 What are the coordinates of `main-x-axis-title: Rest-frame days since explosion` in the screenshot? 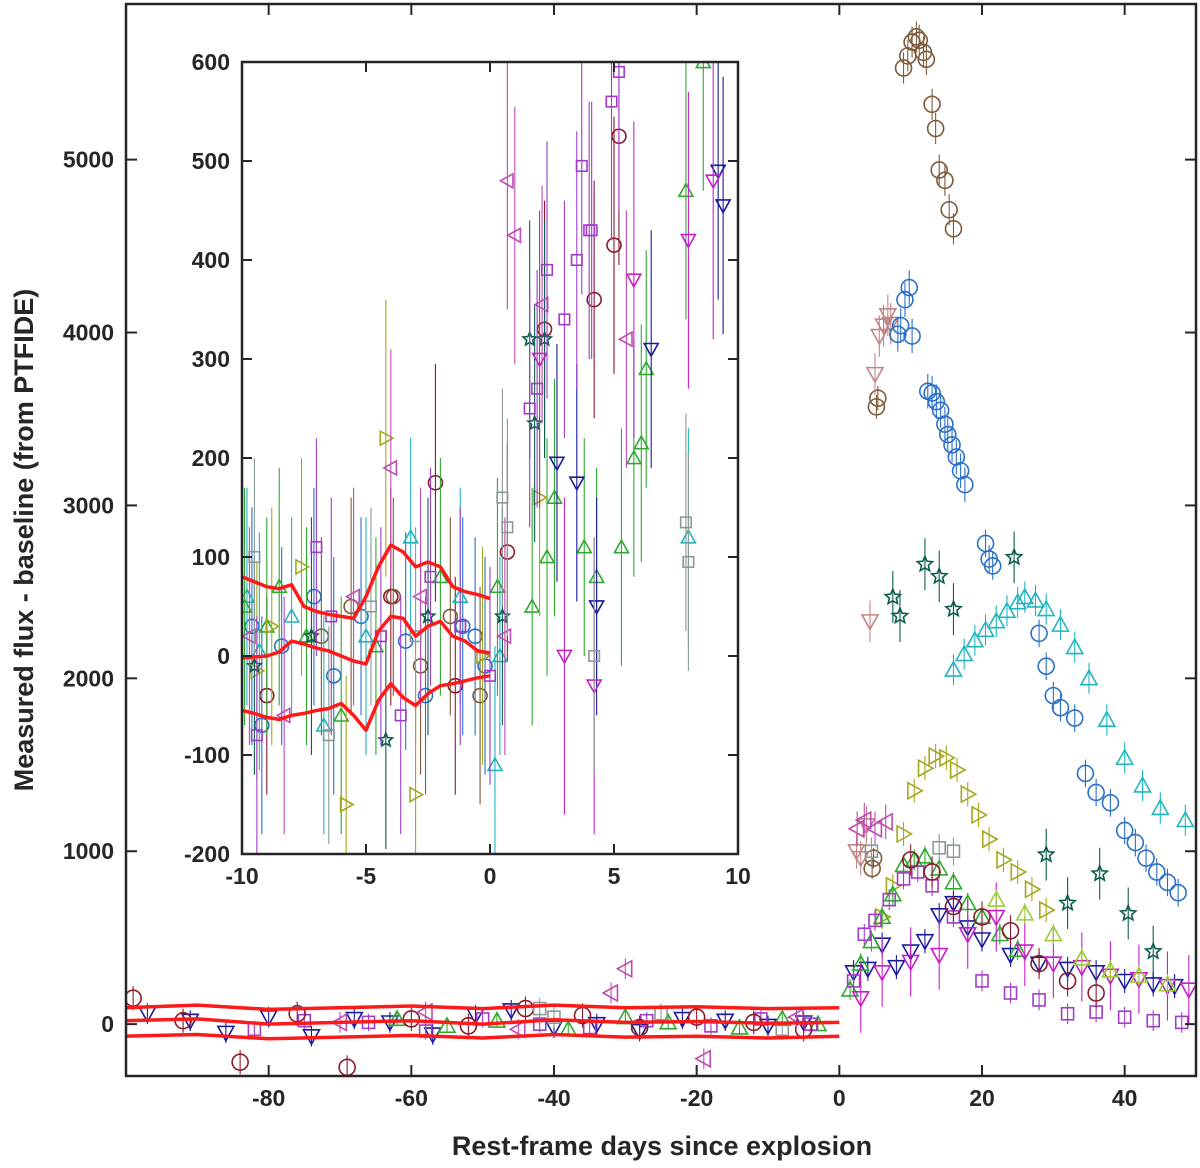 It's located at (662, 1146).